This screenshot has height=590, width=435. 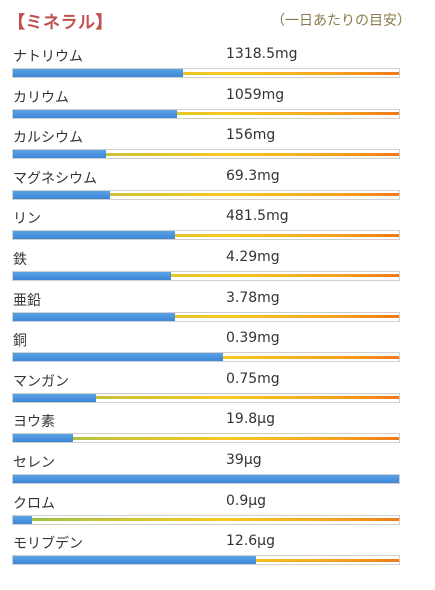 I want to click on mineral-amount: 481.5mg, so click(x=257, y=216).